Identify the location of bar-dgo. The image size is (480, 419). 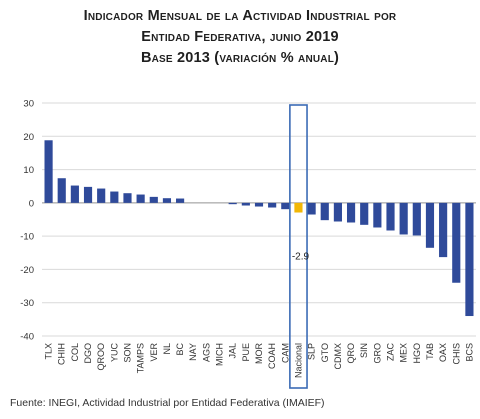
(88, 194).